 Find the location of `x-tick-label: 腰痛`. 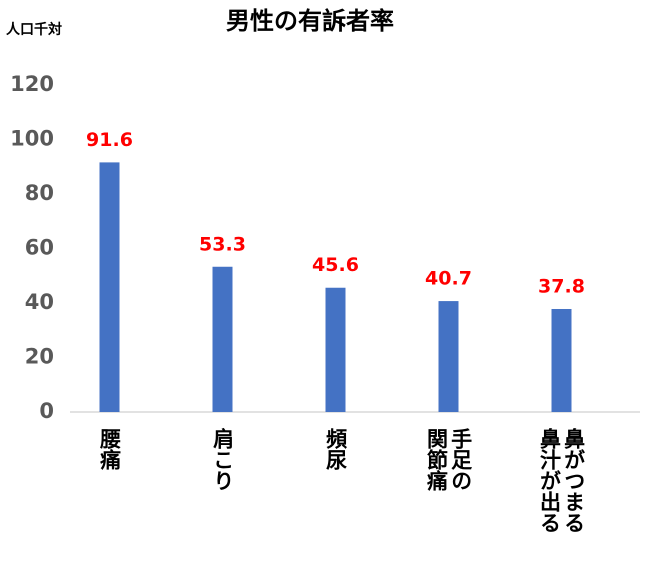

x-tick-label: 腰痛 is located at coordinates (109, 449).